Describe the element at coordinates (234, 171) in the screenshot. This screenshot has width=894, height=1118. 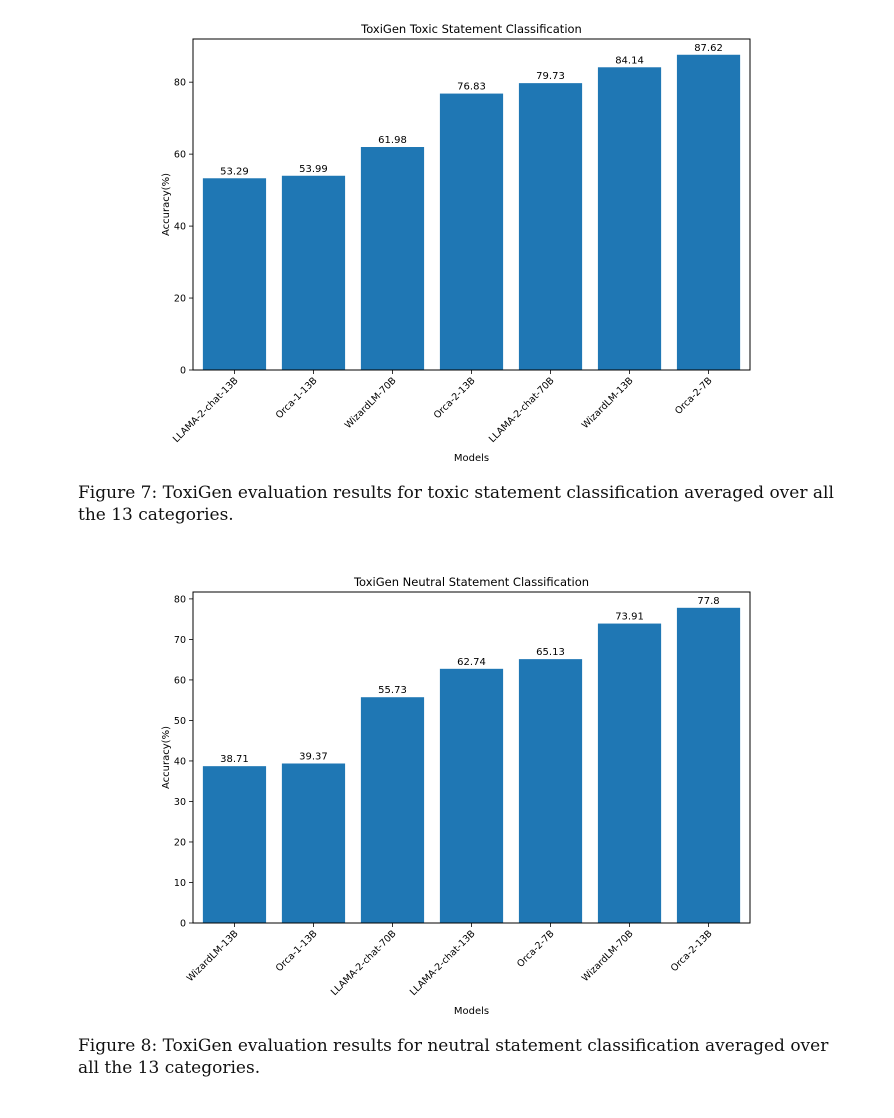
I see `value-label-llama-2-chat-13b: 53.29` at that location.